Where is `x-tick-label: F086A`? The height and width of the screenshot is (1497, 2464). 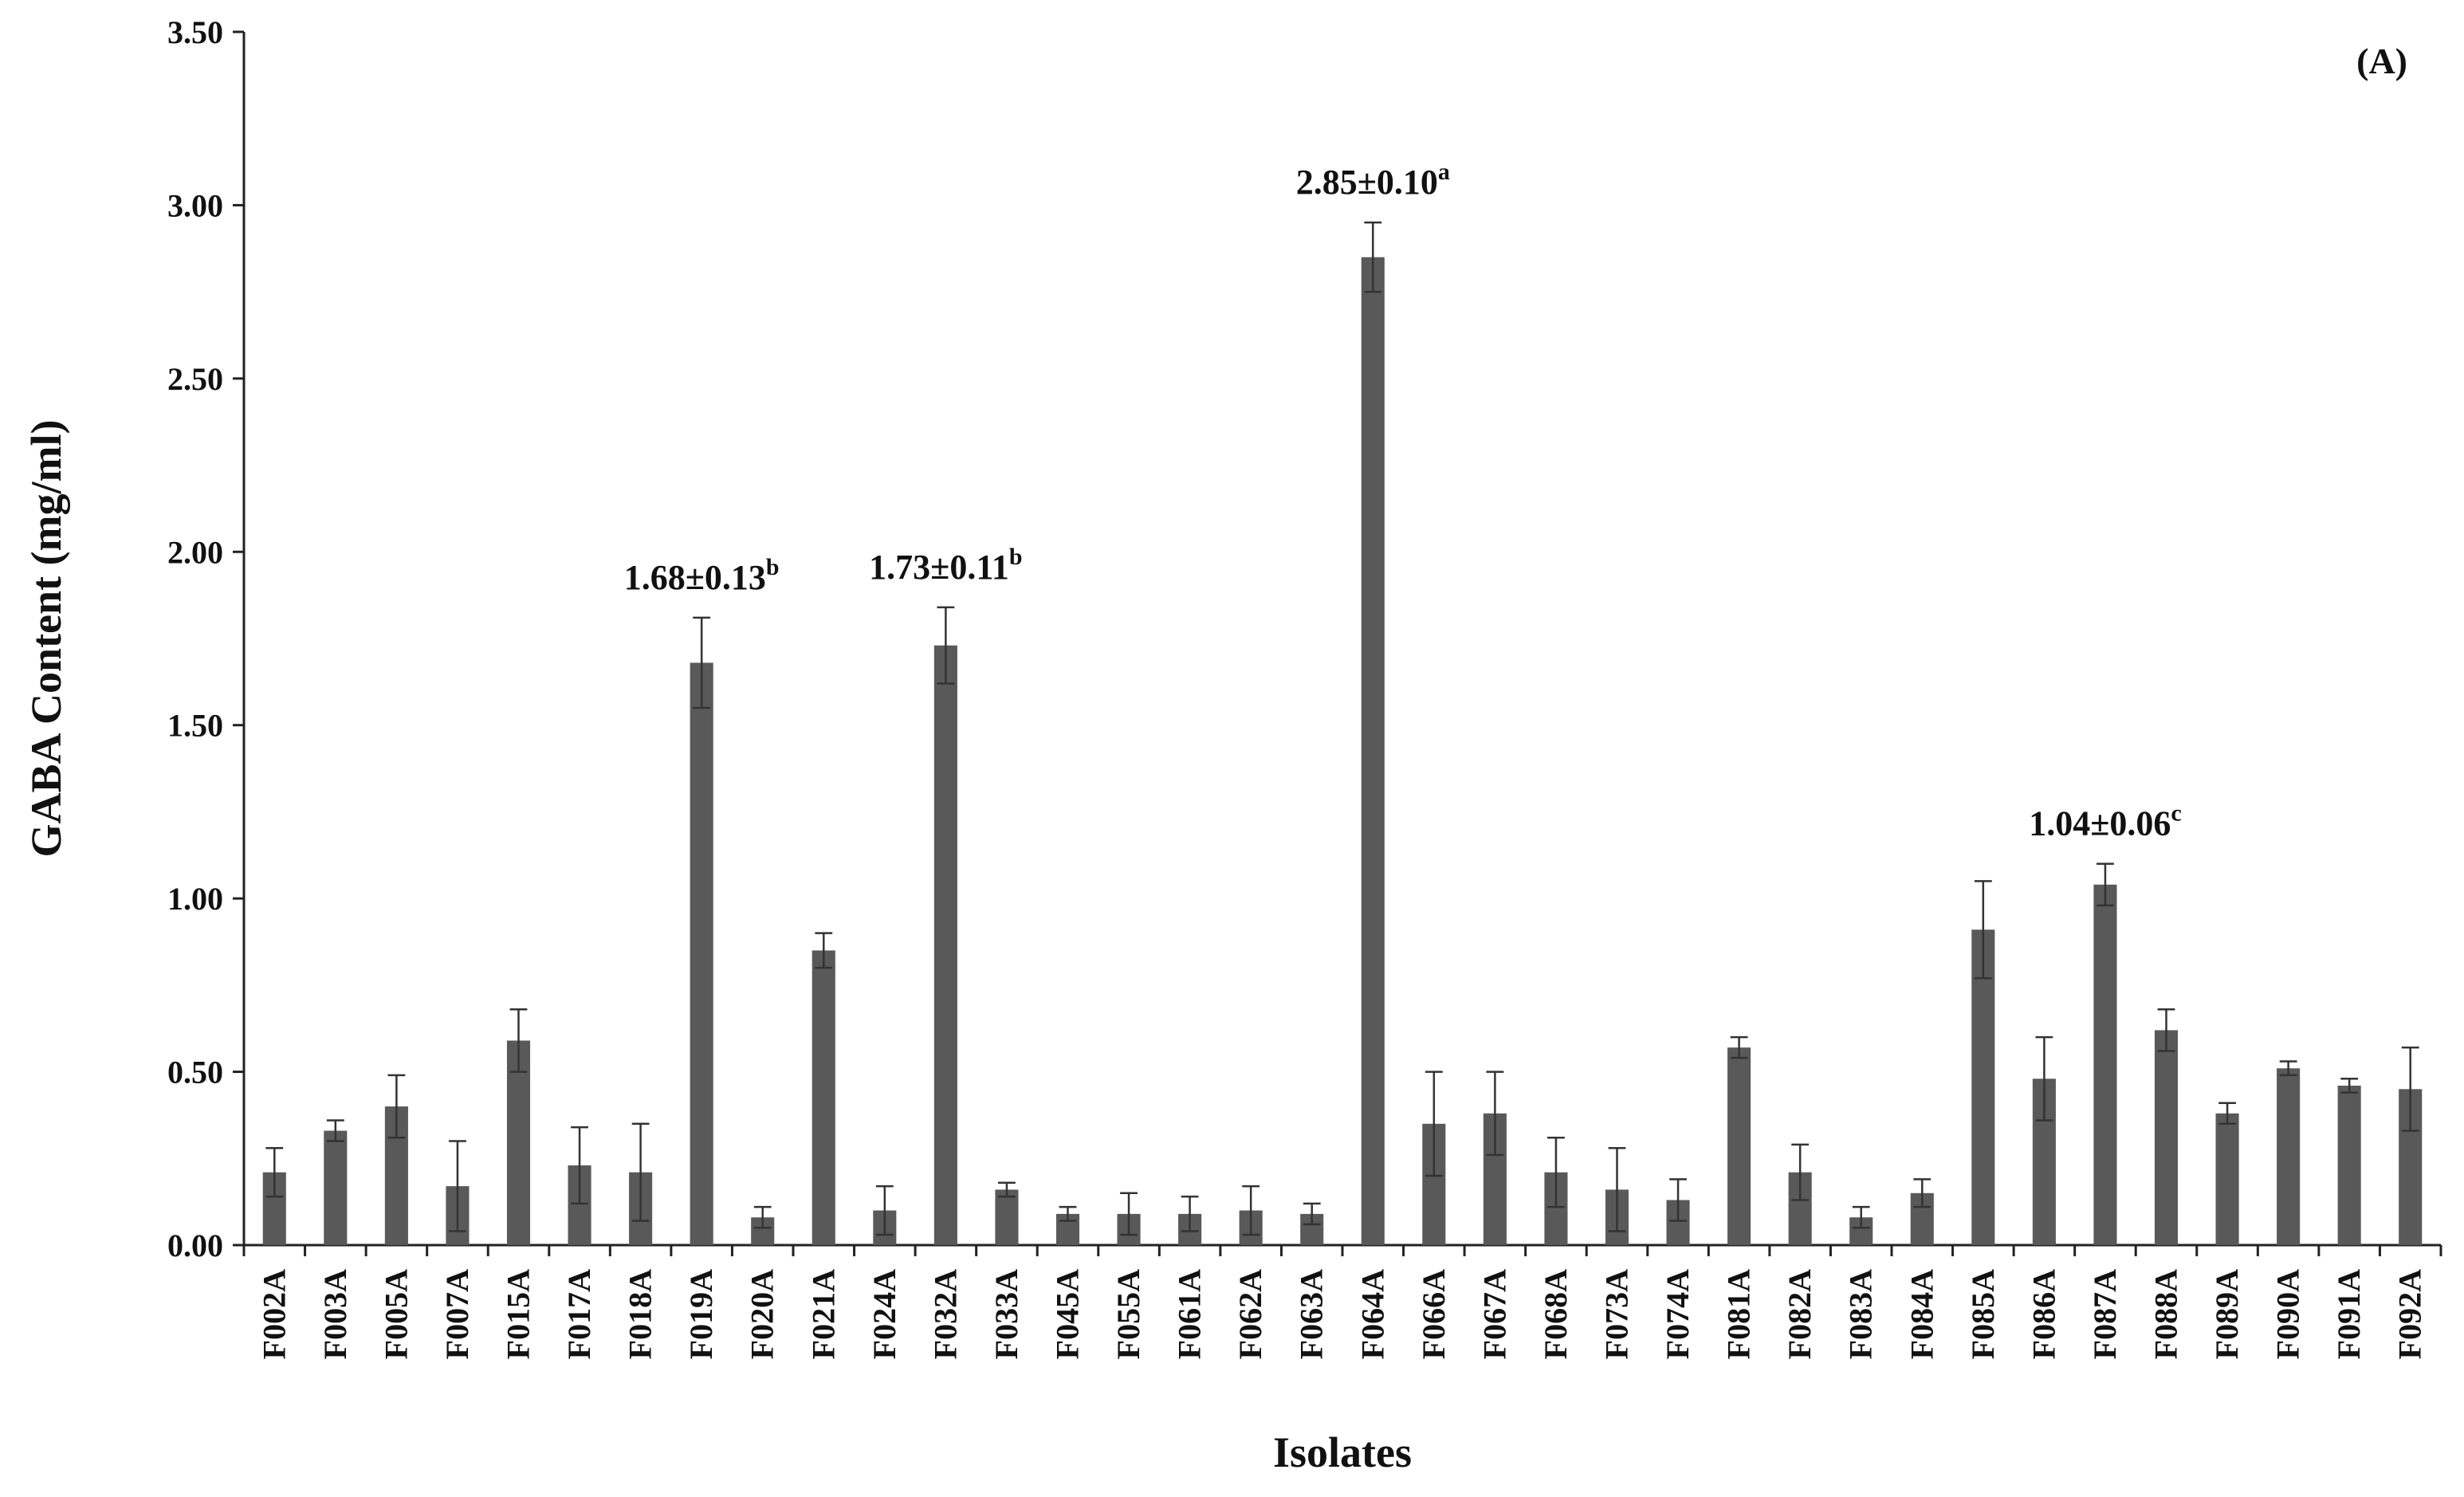
x-tick-label: F086A is located at coordinates (2044, 1314).